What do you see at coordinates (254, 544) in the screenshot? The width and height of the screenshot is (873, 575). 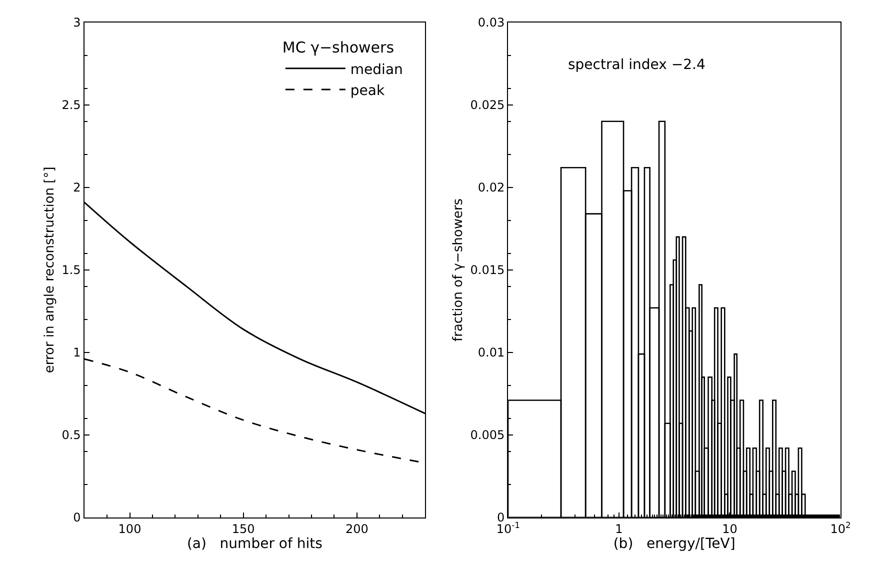 I see `x-axis-title: (a) number of hits` at bounding box center [254, 544].